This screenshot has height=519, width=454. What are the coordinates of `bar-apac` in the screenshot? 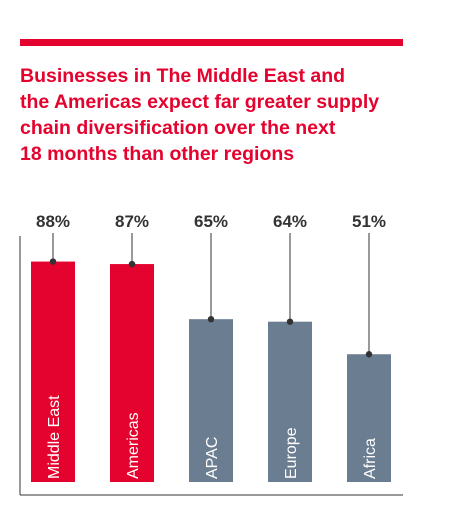 It's located at (211, 400).